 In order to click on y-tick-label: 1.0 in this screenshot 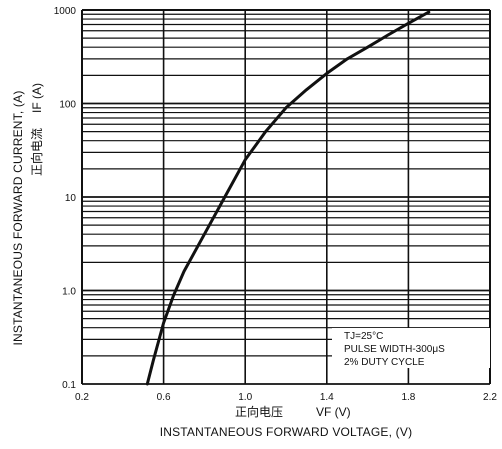, I will do `click(69, 292)`.